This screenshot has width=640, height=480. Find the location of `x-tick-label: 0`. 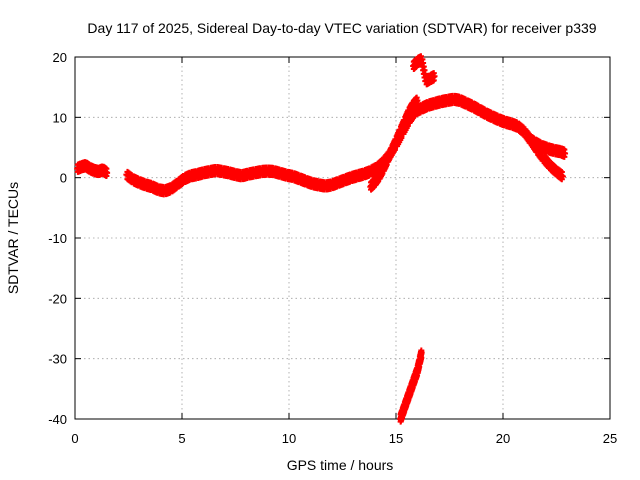

x-tick-label: 0 is located at coordinates (74, 438).